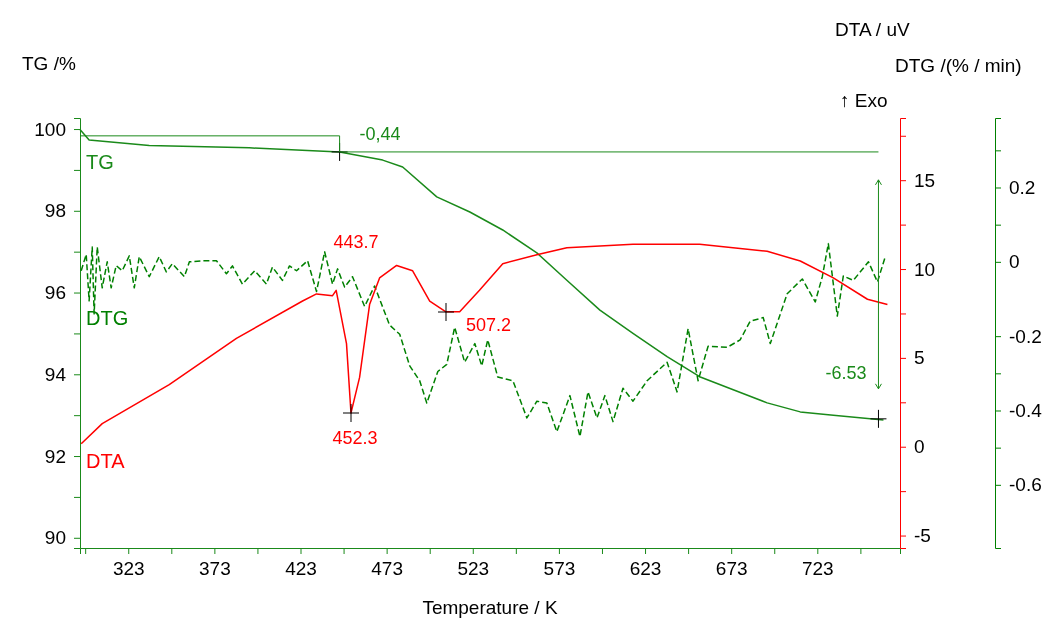  What do you see at coordinates (645, 569) in the screenshot?
I see `x-tick-label: 623` at bounding box center [645, 569].